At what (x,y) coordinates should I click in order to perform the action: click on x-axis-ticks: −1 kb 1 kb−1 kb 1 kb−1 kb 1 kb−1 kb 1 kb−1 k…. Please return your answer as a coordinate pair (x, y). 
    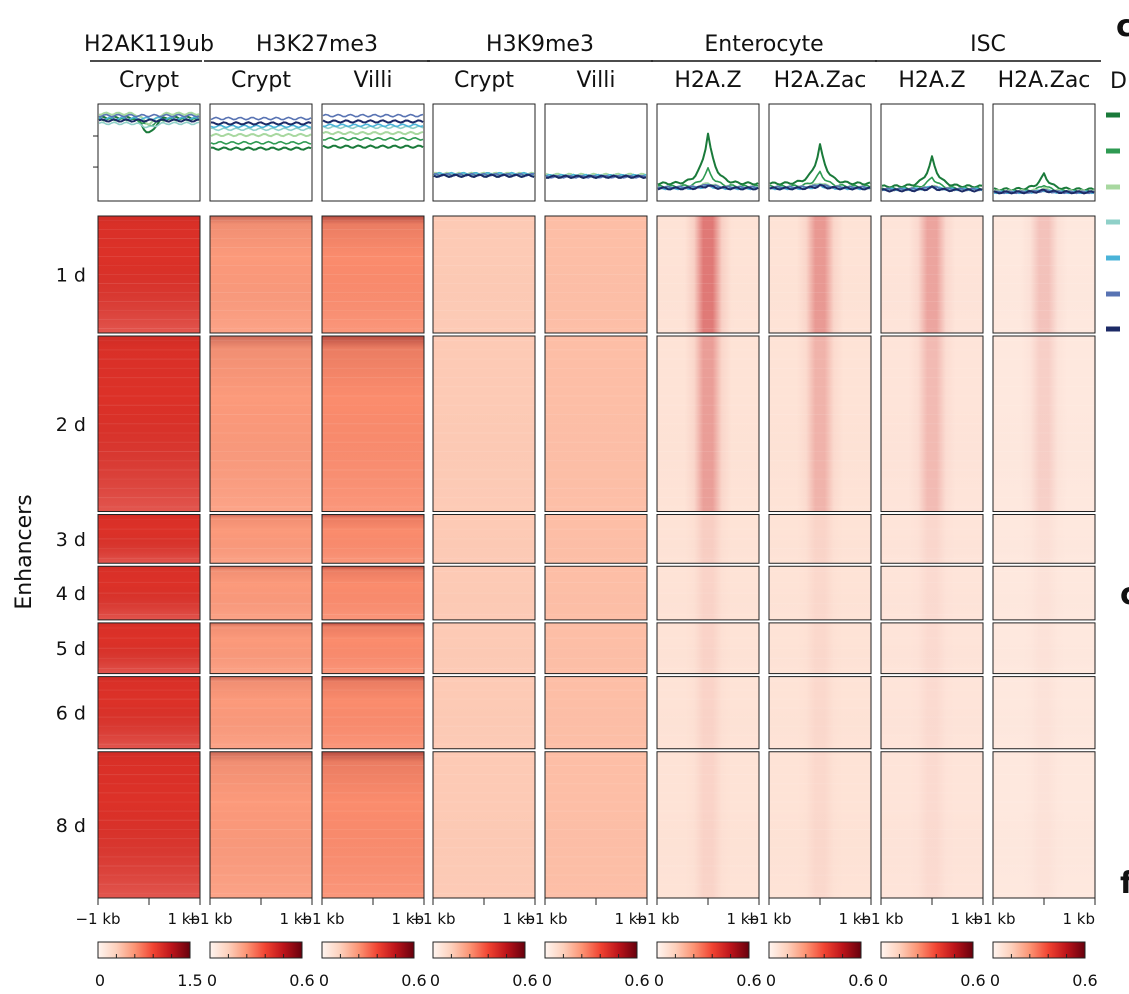
    Looking at the image, I should click on (585, 912).